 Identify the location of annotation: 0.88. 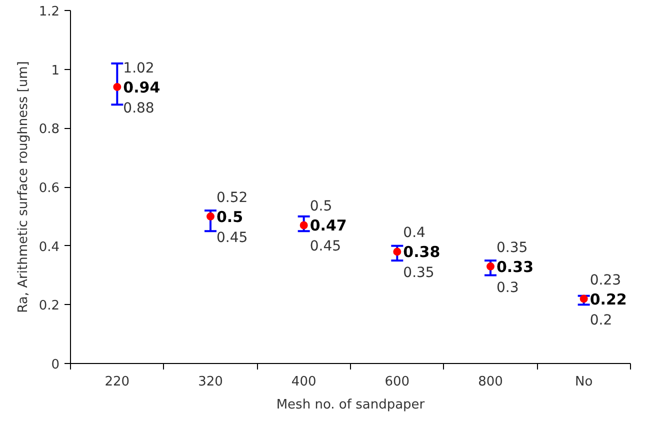
(138, 108).